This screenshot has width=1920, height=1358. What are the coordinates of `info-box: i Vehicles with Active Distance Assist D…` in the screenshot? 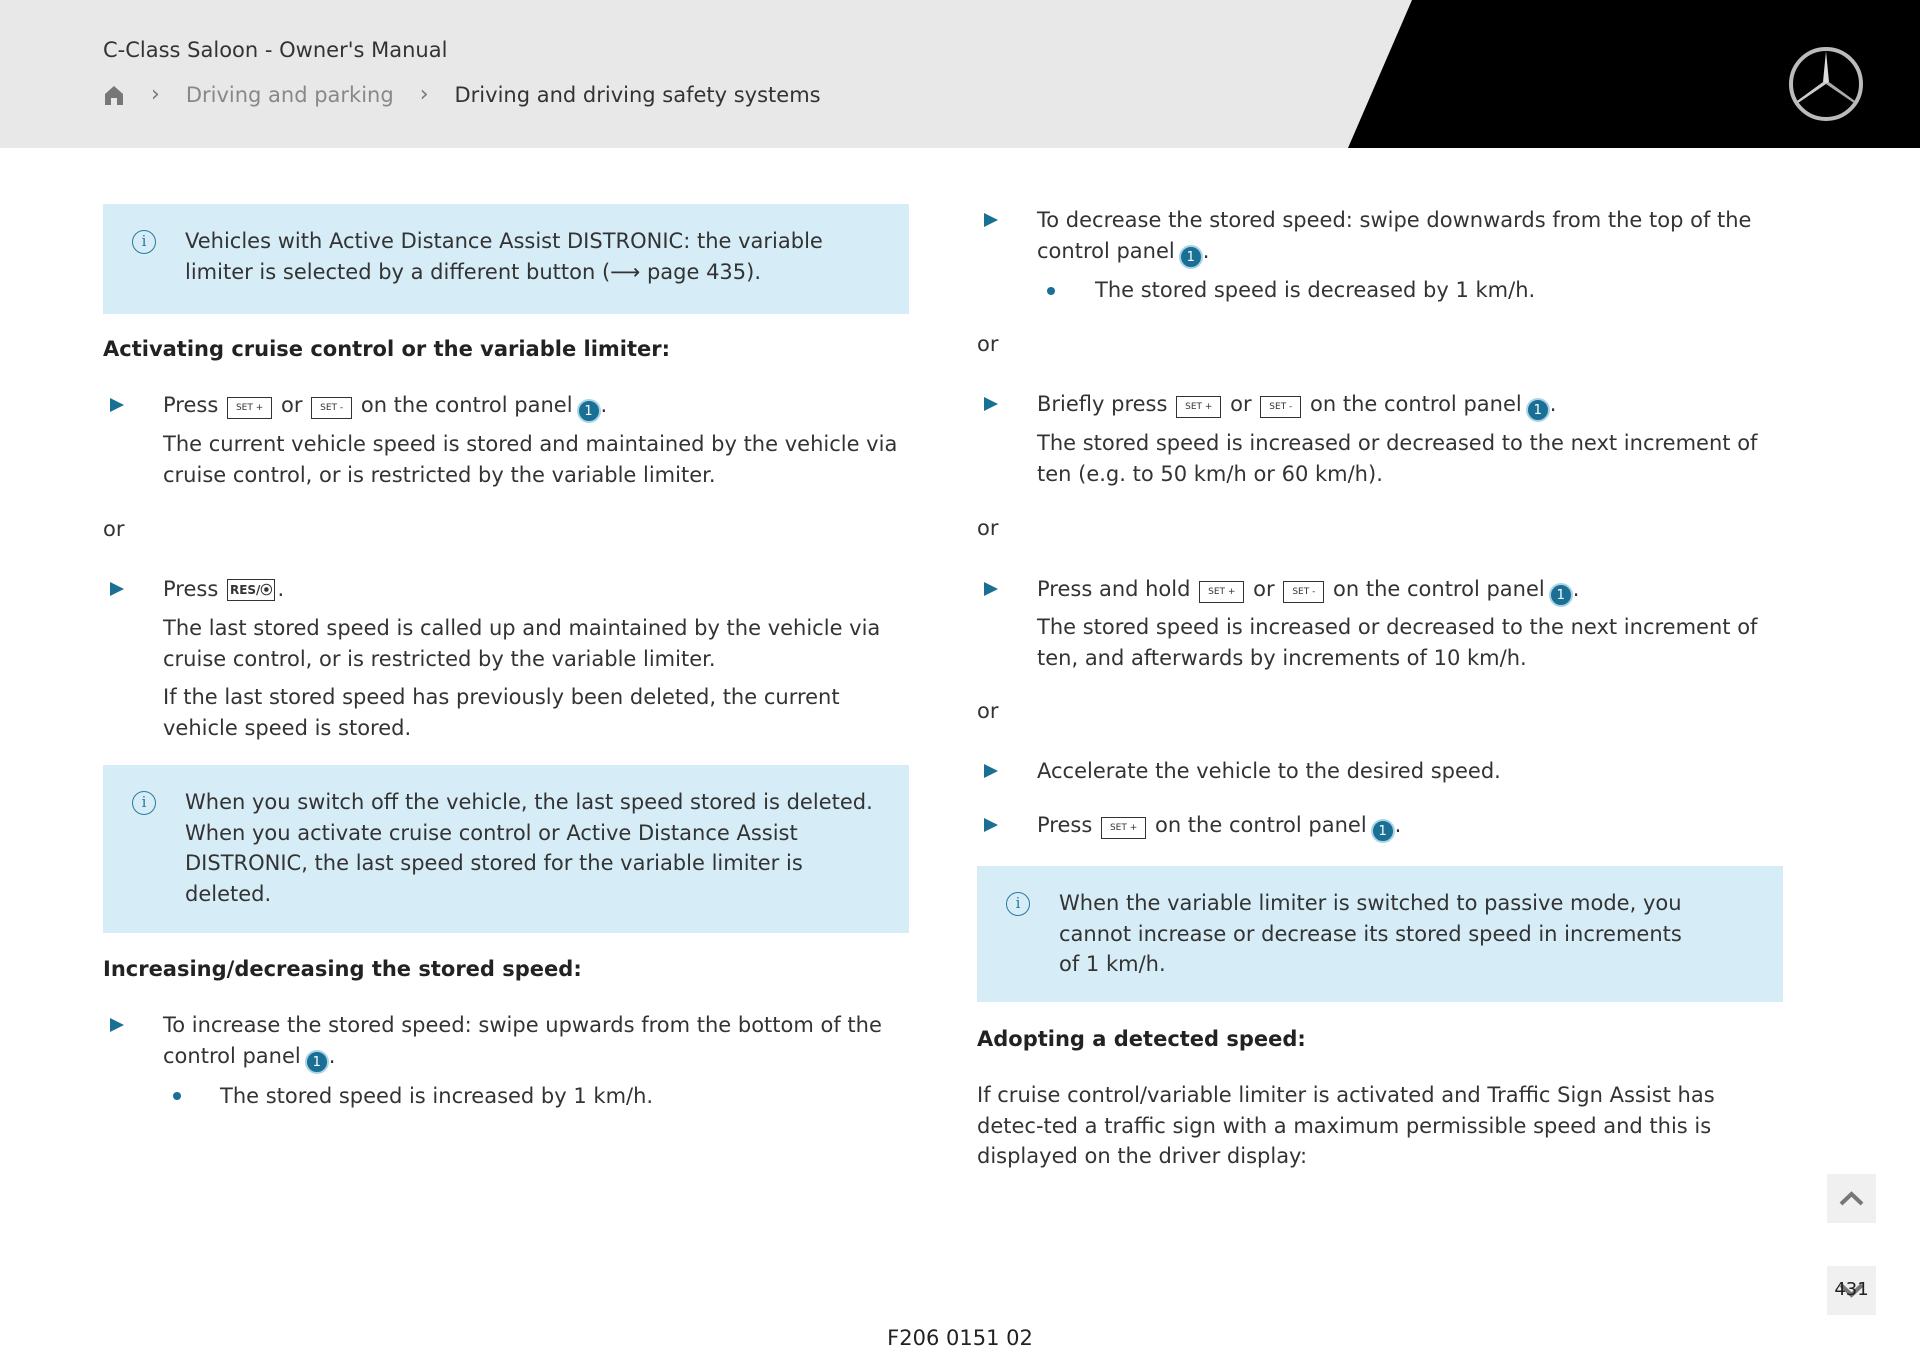 It's located at (506, 259).